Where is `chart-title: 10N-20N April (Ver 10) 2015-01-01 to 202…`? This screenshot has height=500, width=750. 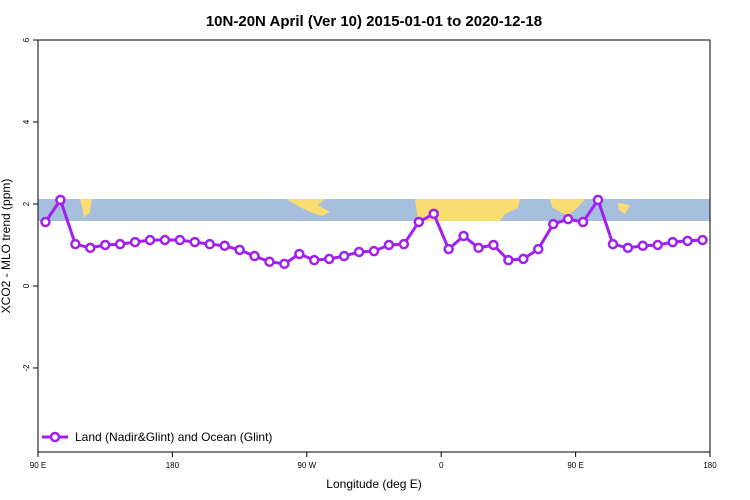 chart-title: 10N-20N April (Ver 10) 2015-01-01 to 202… is located at coordinates (374, 21).